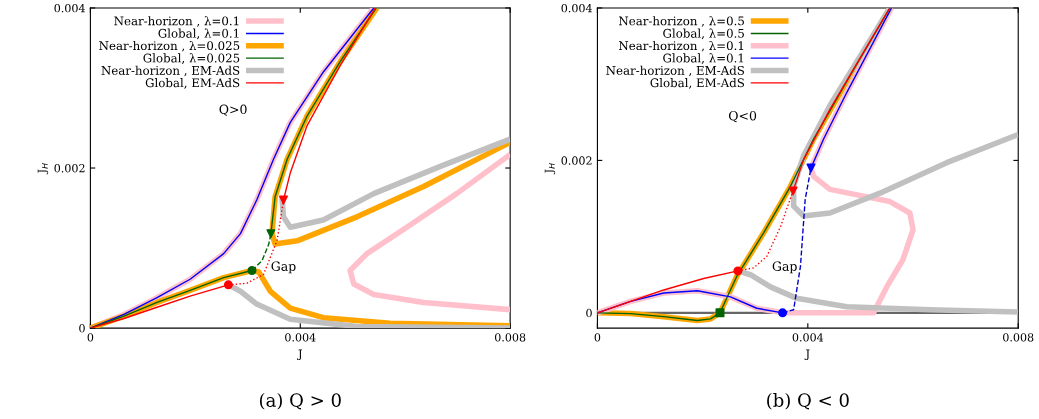 The height and width of the screenshot is (419, 1039). I want to click on legend-label: Near-horizon , λ=0.025, so click(169, 46).